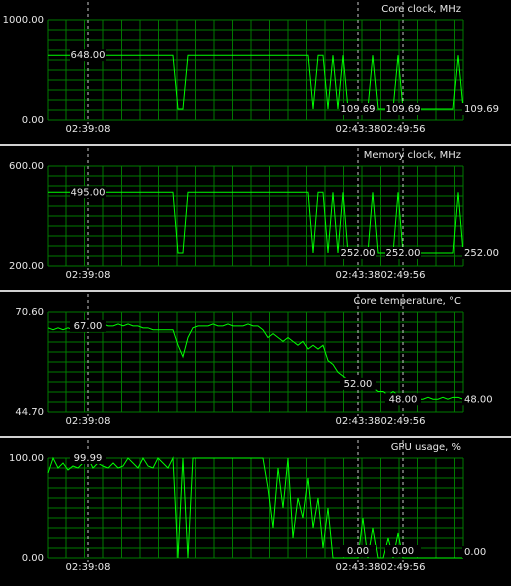 The image size is (511, 586). Describe the element at coordinates (23, 20) in the screenshot. I see `y-tick-label: 1000.00` at that location.